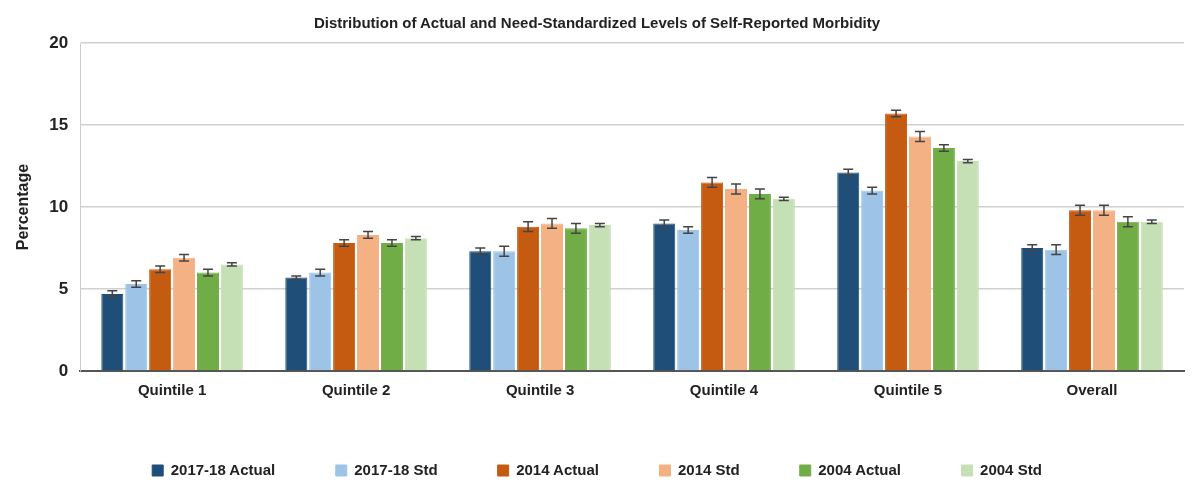  What do you see at coordinates (356, 390) in the screenshot?
I see `x-tick-label: Quintile 2` at bounding box center [356, 390].